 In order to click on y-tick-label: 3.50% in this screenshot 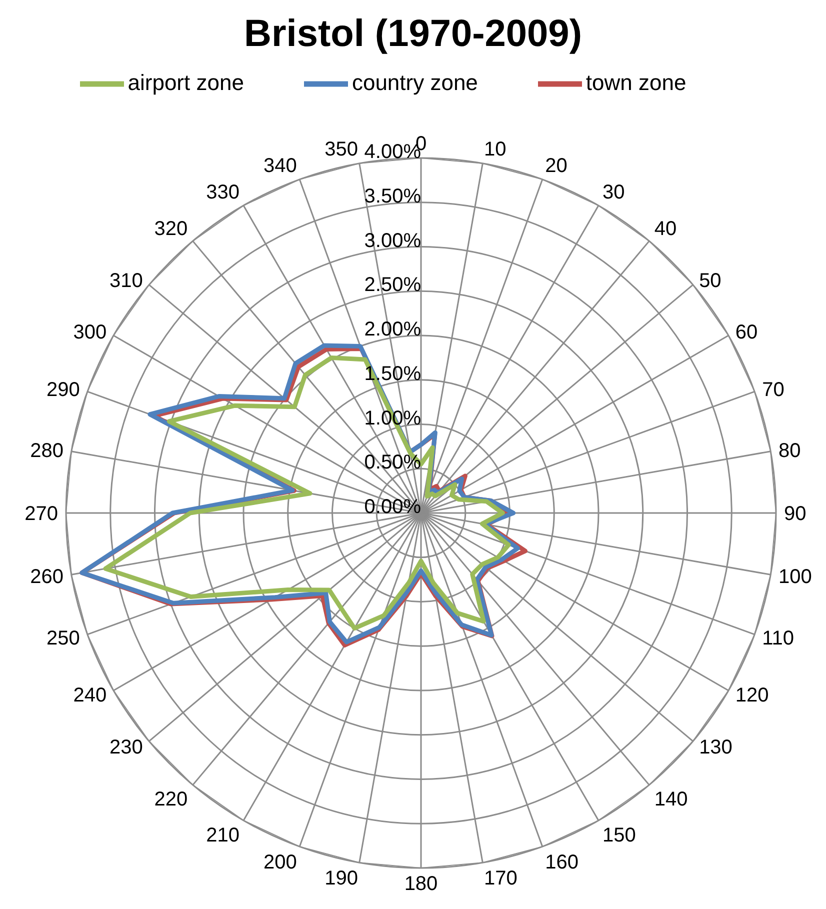, I will do `click(393, 196)`.